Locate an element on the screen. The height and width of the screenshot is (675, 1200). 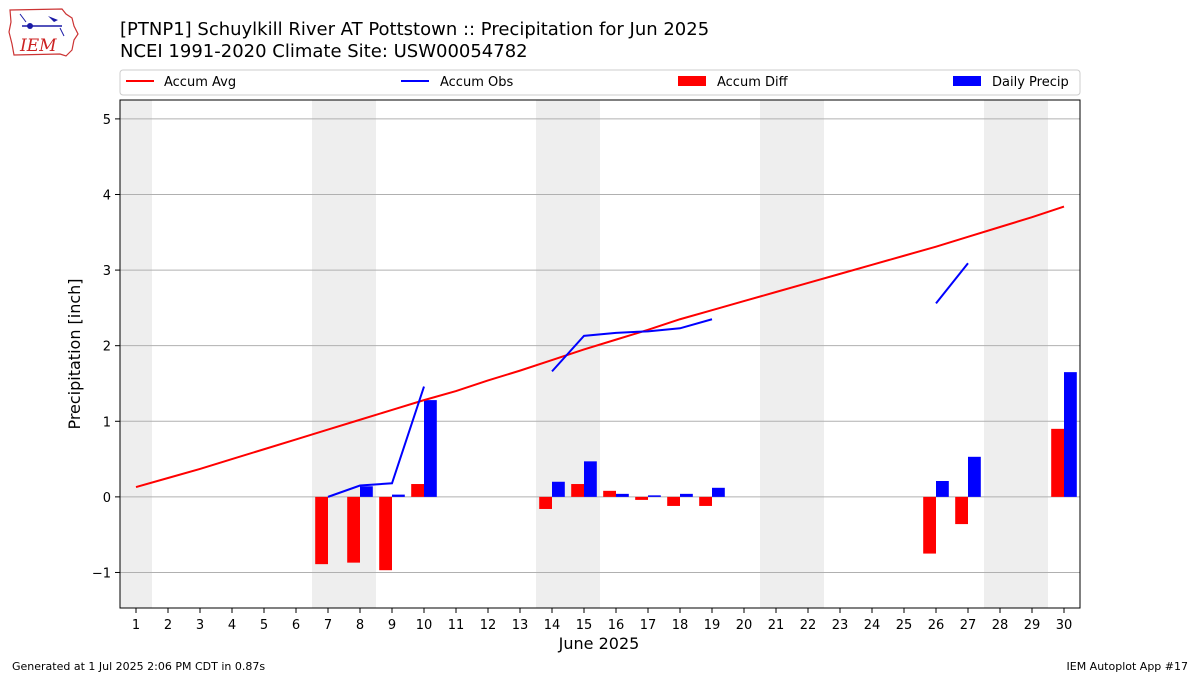
x-tick-label: 12 is located at coordinates (488, 625).